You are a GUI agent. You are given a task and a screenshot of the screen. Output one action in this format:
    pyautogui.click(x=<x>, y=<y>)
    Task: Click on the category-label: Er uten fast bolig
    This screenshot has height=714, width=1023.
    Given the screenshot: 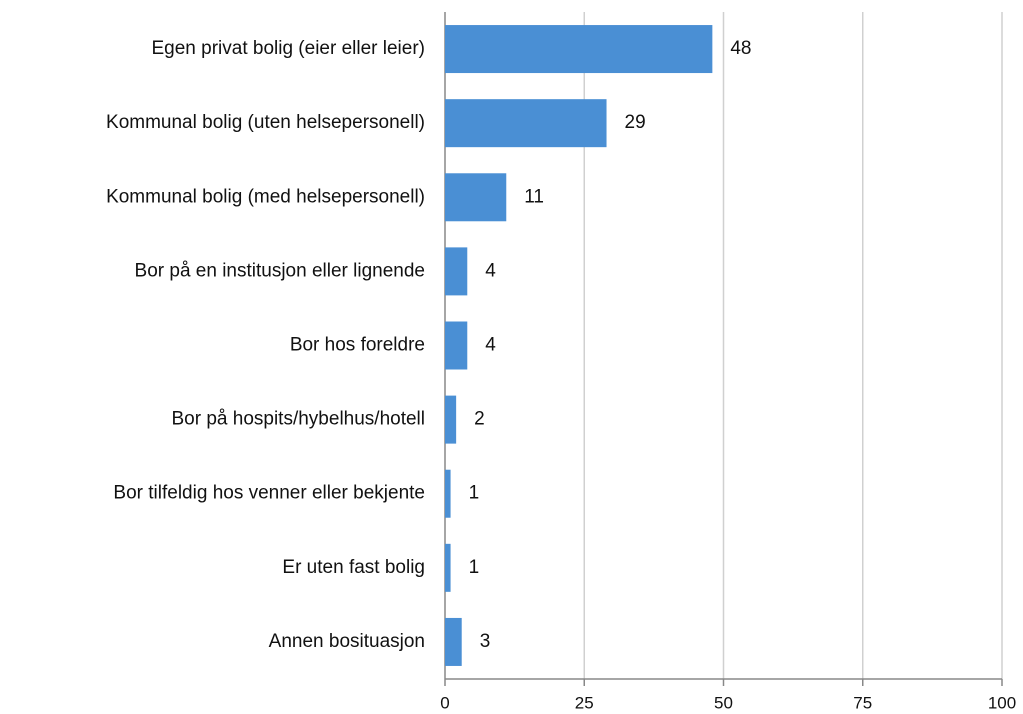 What is the action you would take?
    pyautogui.click(x=353, y=567)
    